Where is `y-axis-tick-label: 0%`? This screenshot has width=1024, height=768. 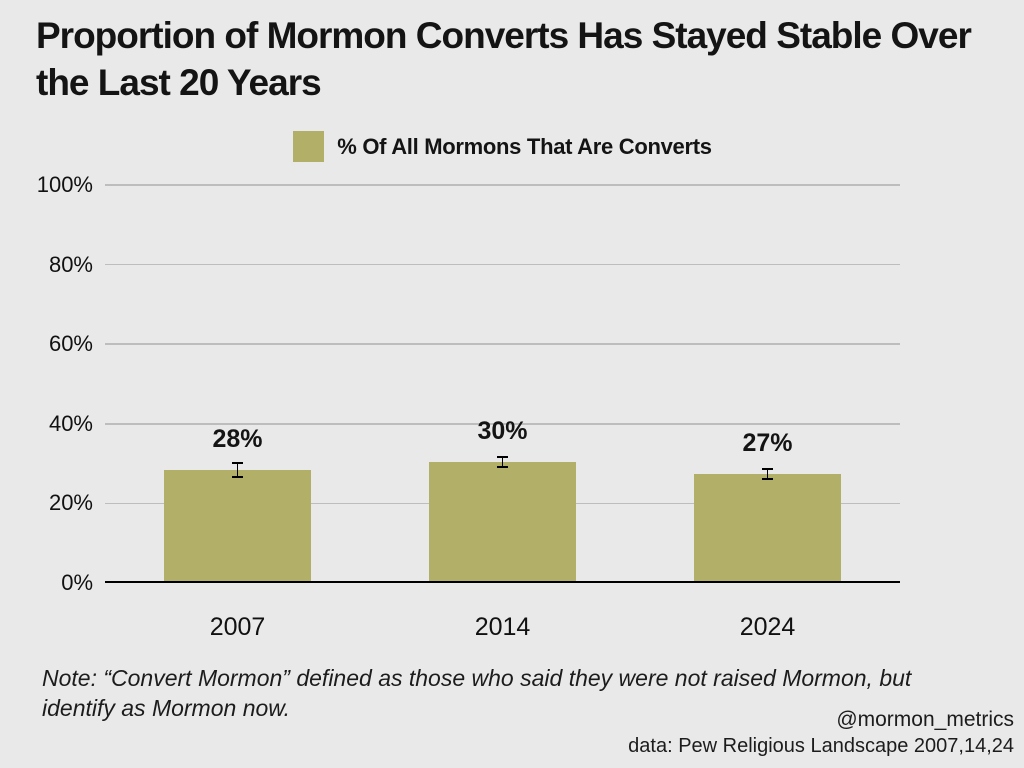
y-axis-tick-label: 0% is located at coordinates (77, 582).